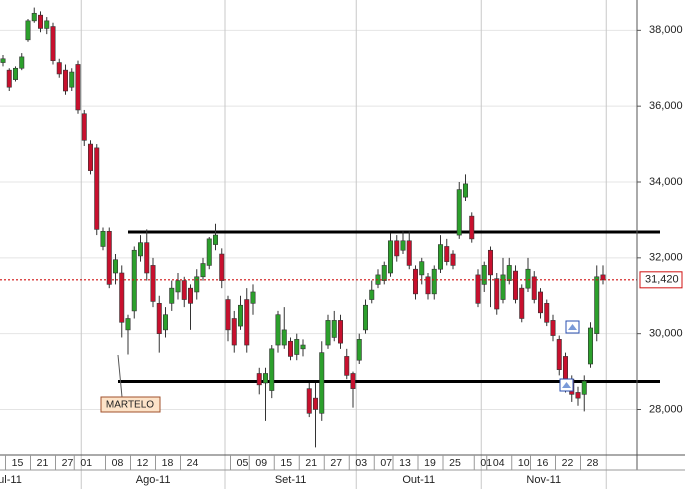  I want to click on x-tick-label: 07, so click(386, 463).